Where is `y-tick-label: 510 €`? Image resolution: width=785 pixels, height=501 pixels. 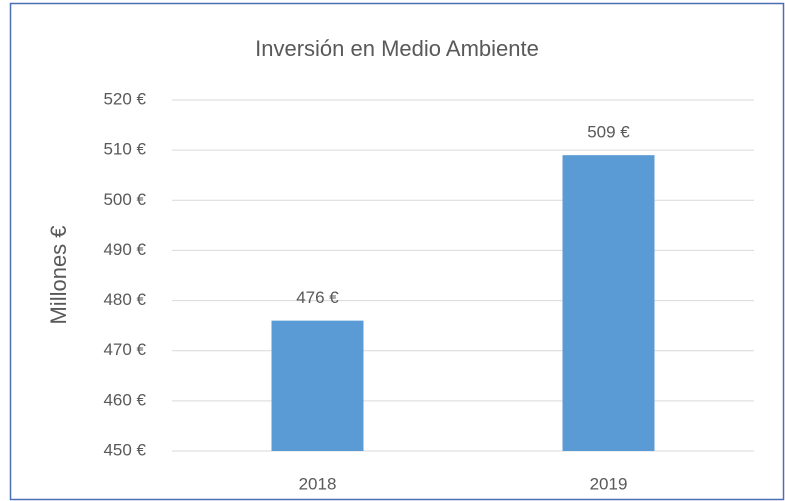 y-tick-label: 510 € is located at coordinates (124, 149).